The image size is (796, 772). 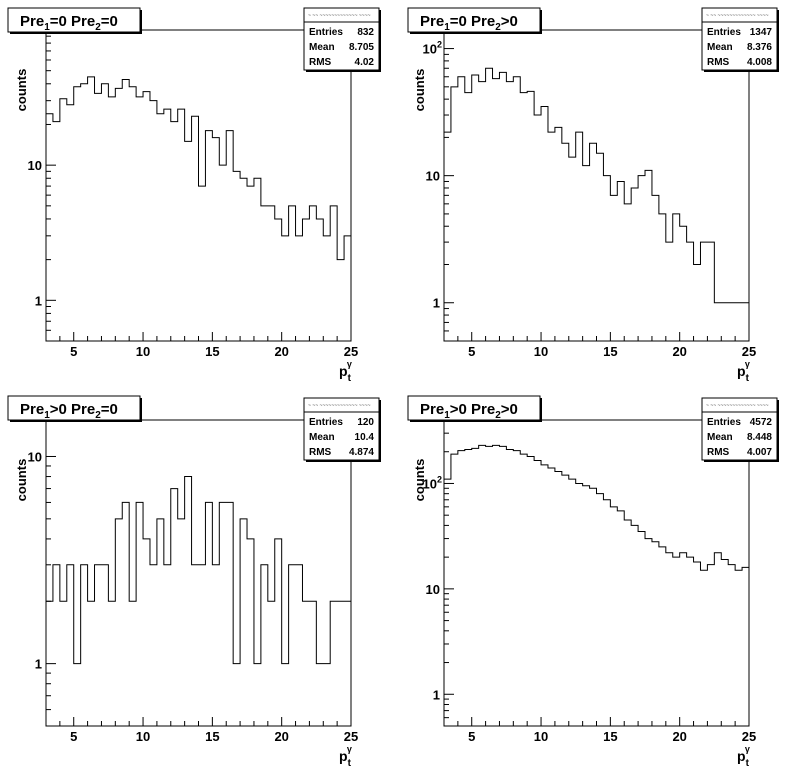 I want to click on stats-value: 8.376, so click(x=759, y=47).